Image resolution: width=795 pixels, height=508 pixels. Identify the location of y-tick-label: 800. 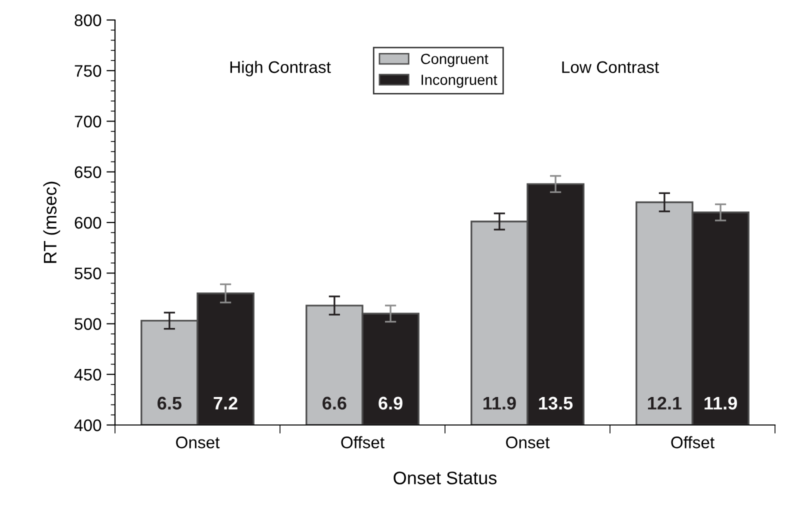
(88, 20).